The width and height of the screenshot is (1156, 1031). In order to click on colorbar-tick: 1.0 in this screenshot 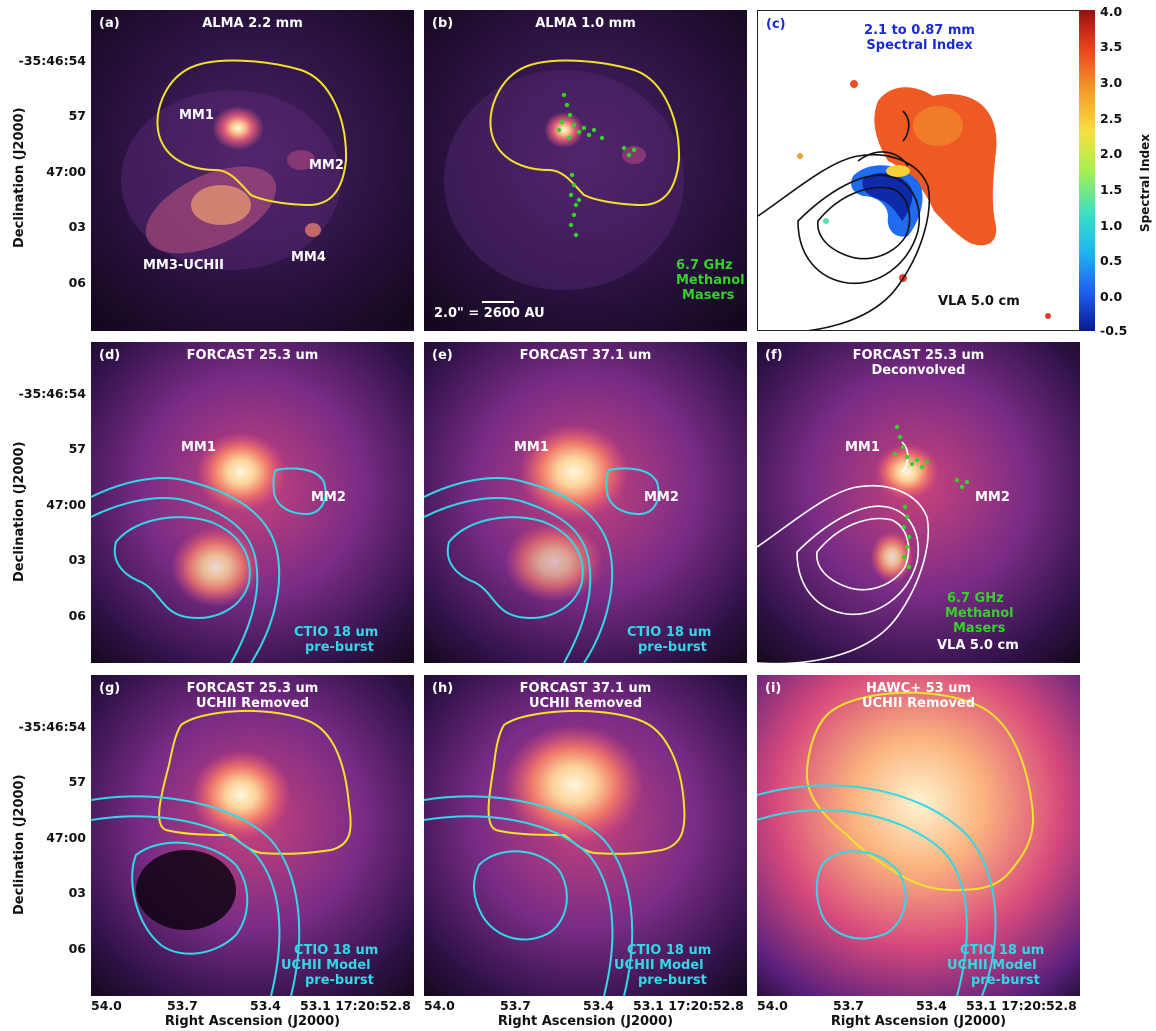, I will do `click(1111, 225)`.